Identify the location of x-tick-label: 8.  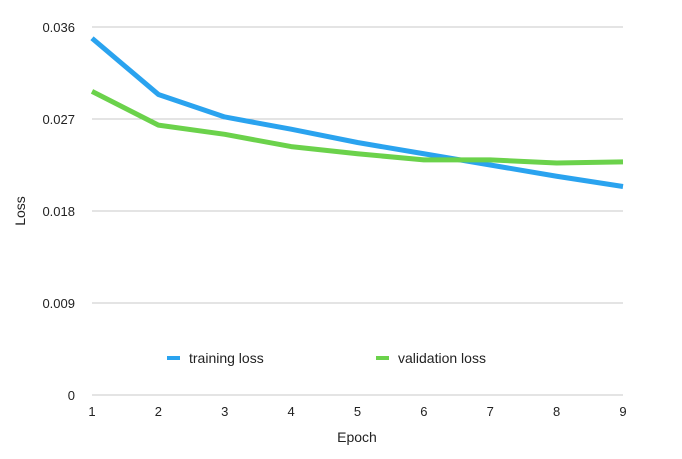
(556, 411).